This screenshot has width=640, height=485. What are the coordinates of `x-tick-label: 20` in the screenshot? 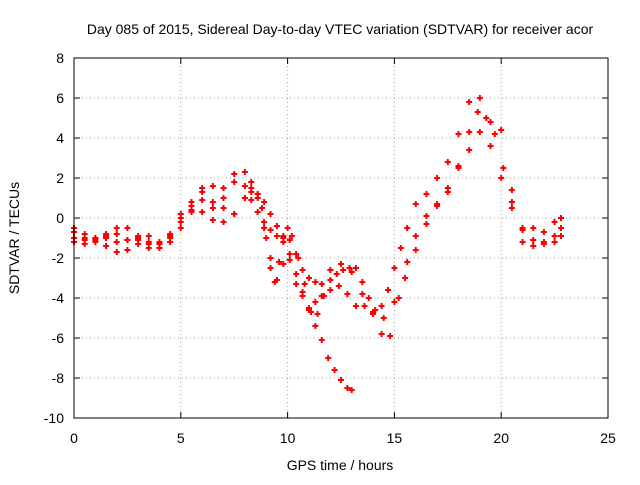 It's located at (501, 438).